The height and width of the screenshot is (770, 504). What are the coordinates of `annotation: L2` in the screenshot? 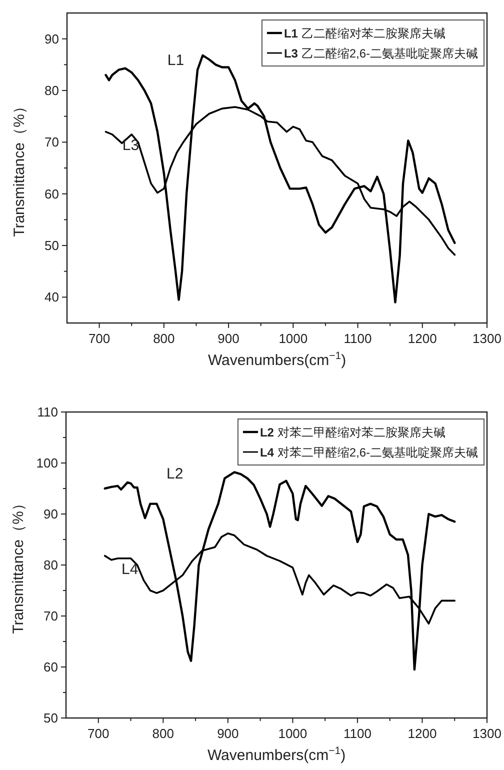 It's located at (175, 474).